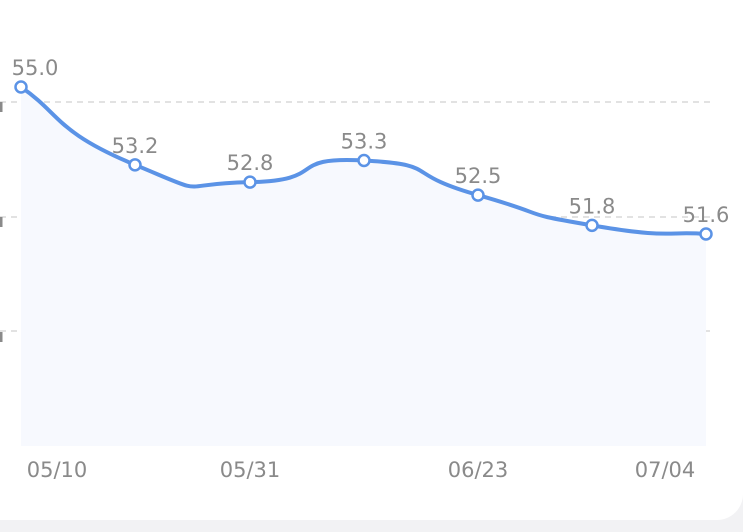 This screenshot has width=743, height=532. I want to click on data-label-0: 55.0, so click(35, 68).